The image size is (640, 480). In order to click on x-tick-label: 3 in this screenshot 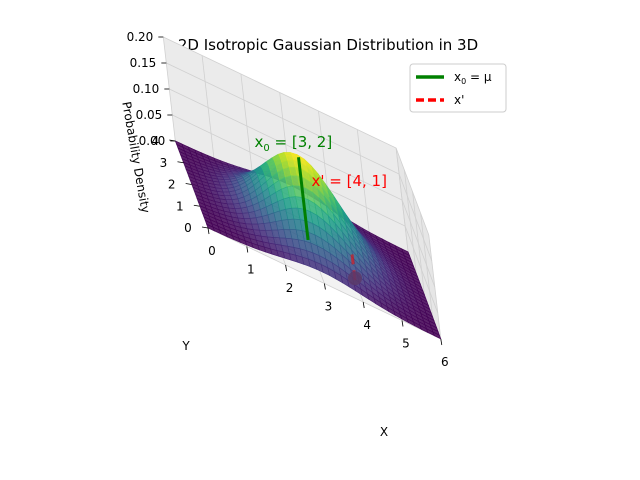, I will do `click(329, 307)`.